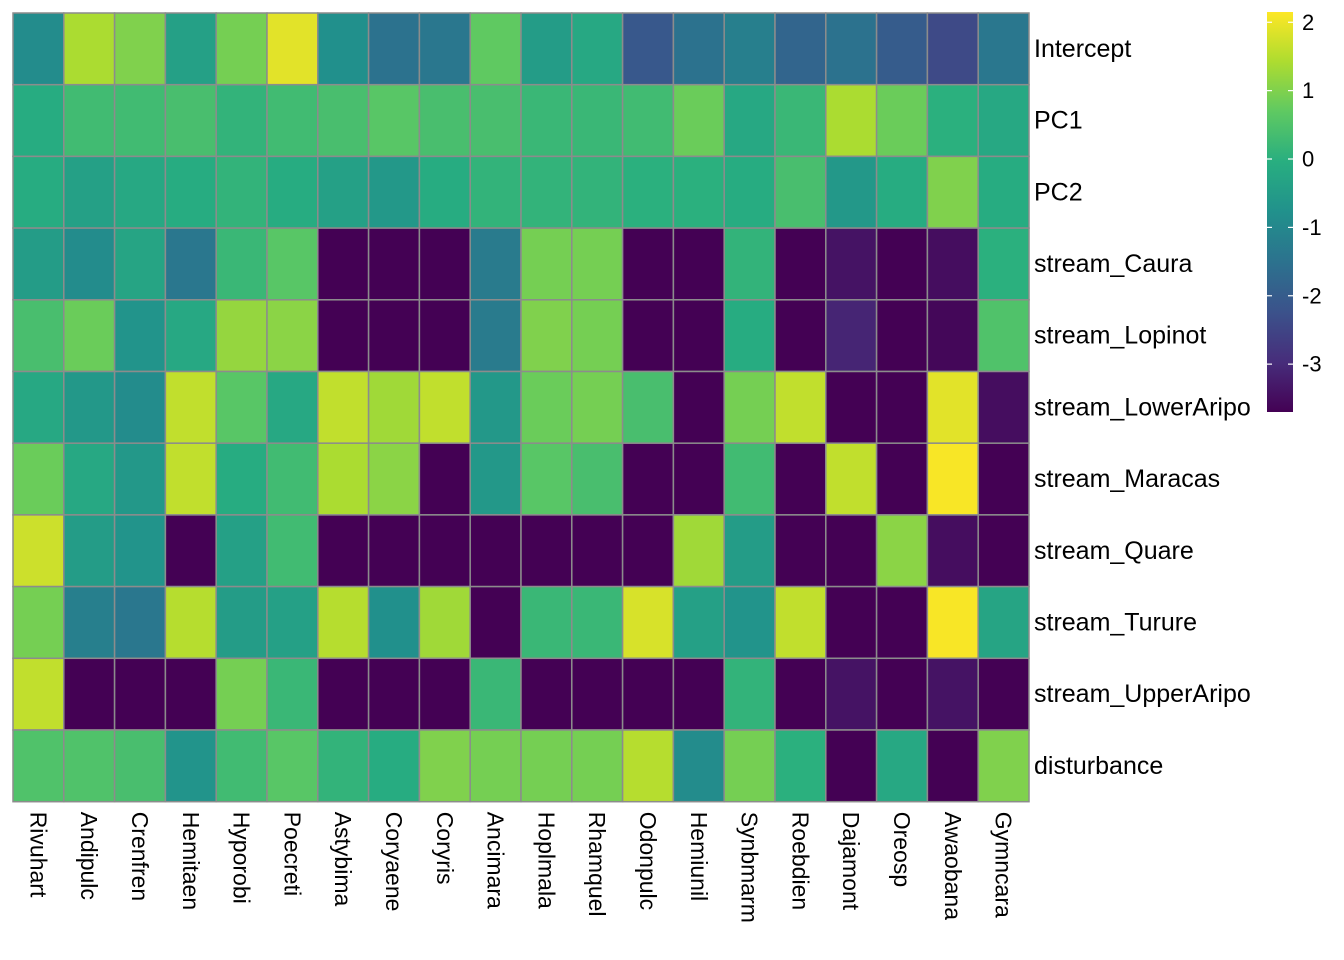 The image size is (1344, 960). What do you see at coordinates (1082, 49) in the screenshot?
I see `row-label-intercept: Intercept` at bounding box center [1082, 49].